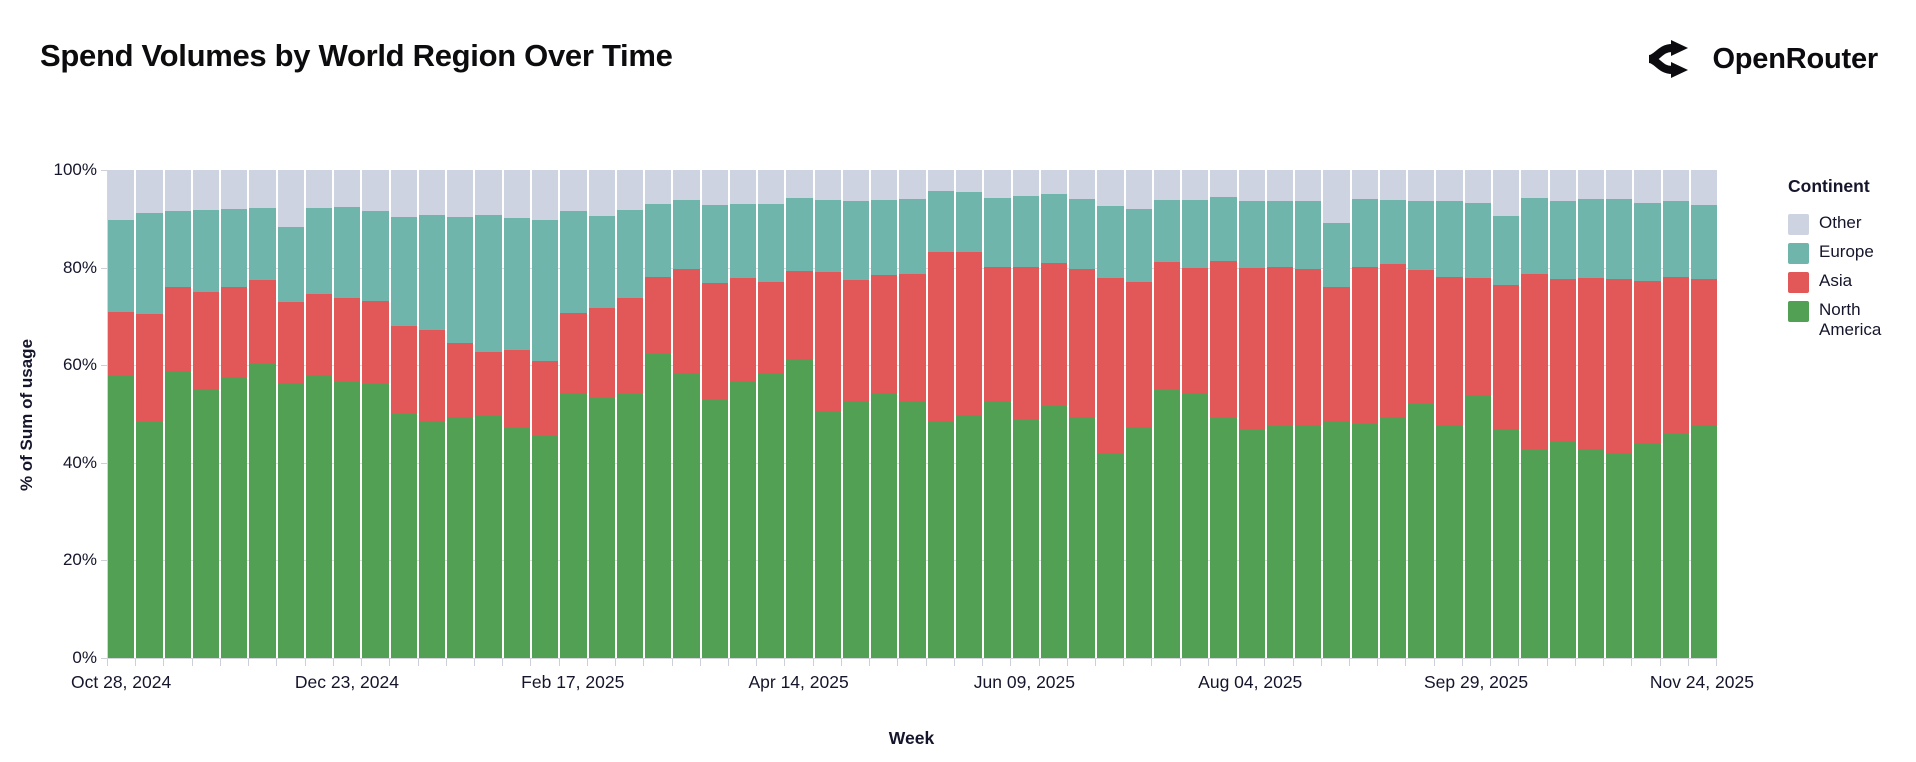 The image size is (1916, 762). I want to click on bar-week-nov-04-2024, so click(149, 414).